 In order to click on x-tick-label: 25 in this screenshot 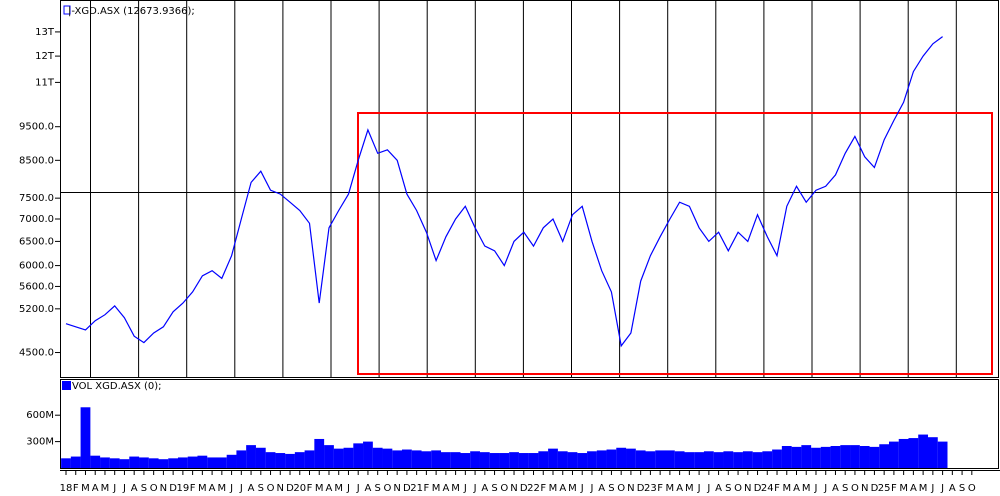, I will do `click(884, 488)`.